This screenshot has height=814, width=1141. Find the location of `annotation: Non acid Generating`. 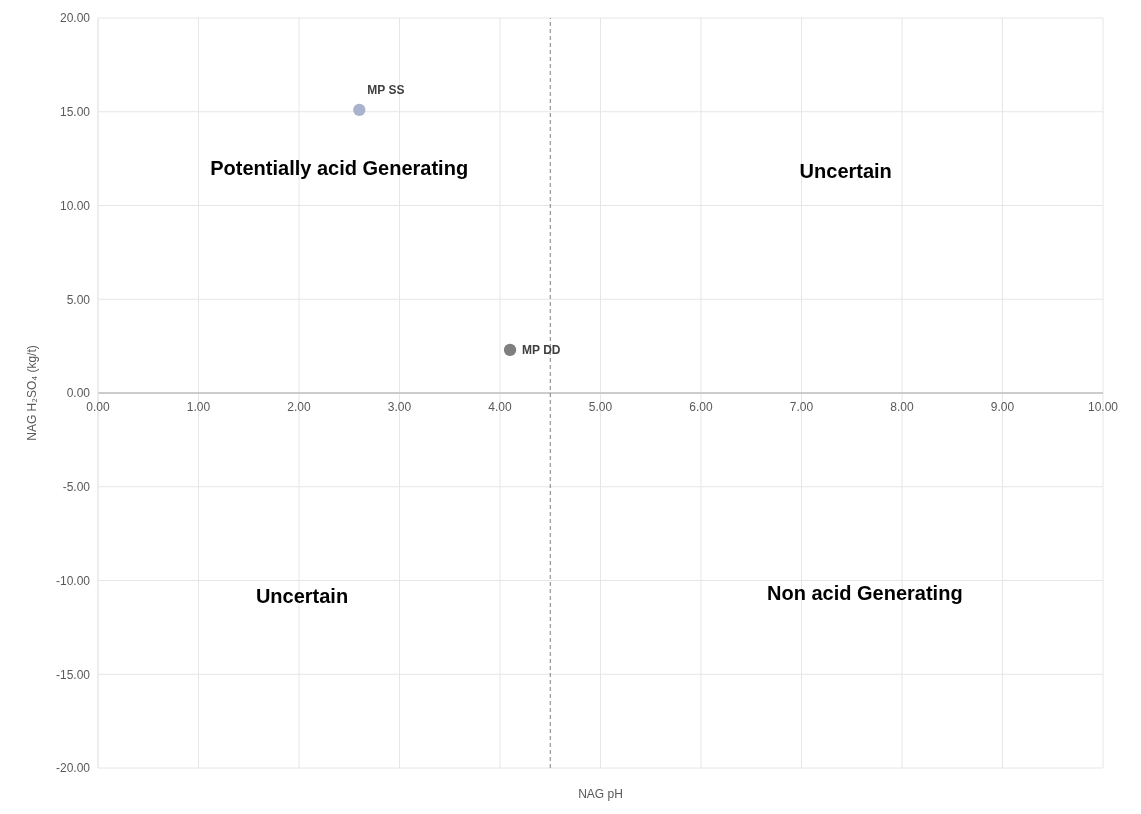

annotation: Non acid Generating is located at coordinates (865, 592).